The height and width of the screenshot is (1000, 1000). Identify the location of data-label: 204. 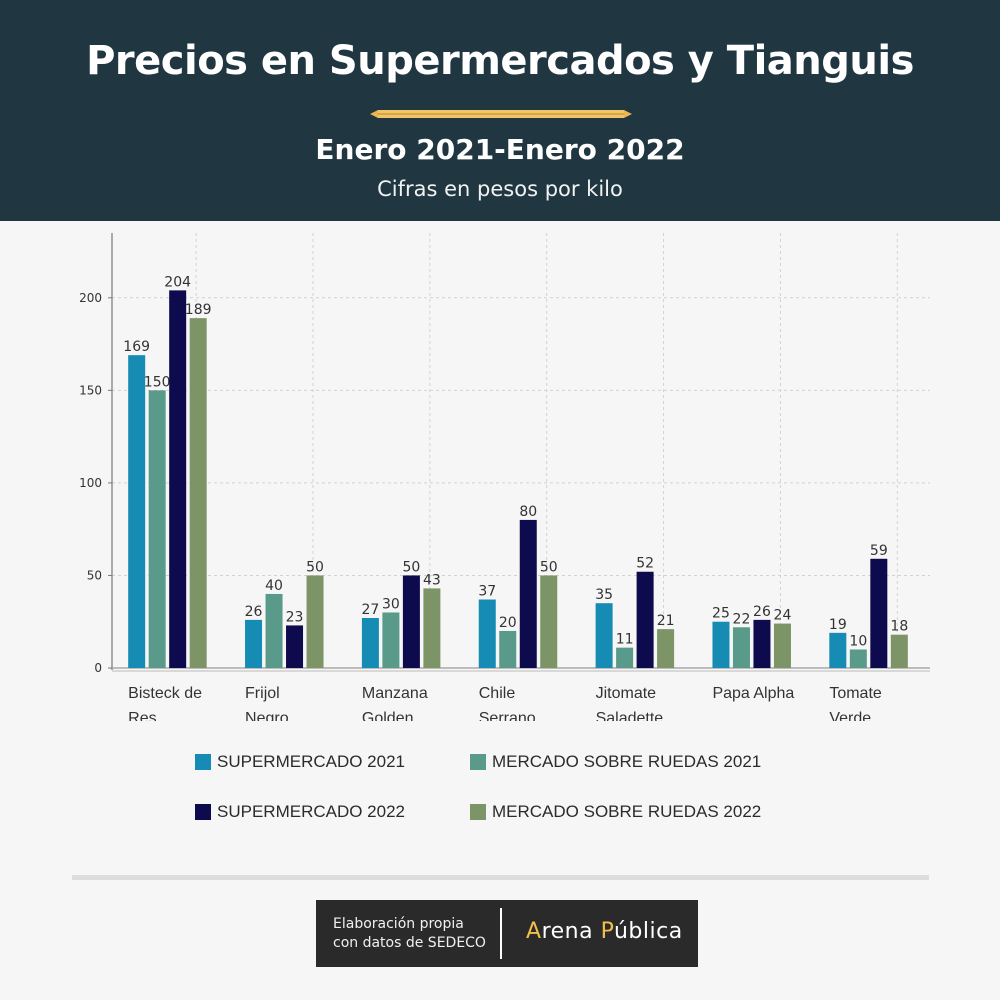
(177, 282).